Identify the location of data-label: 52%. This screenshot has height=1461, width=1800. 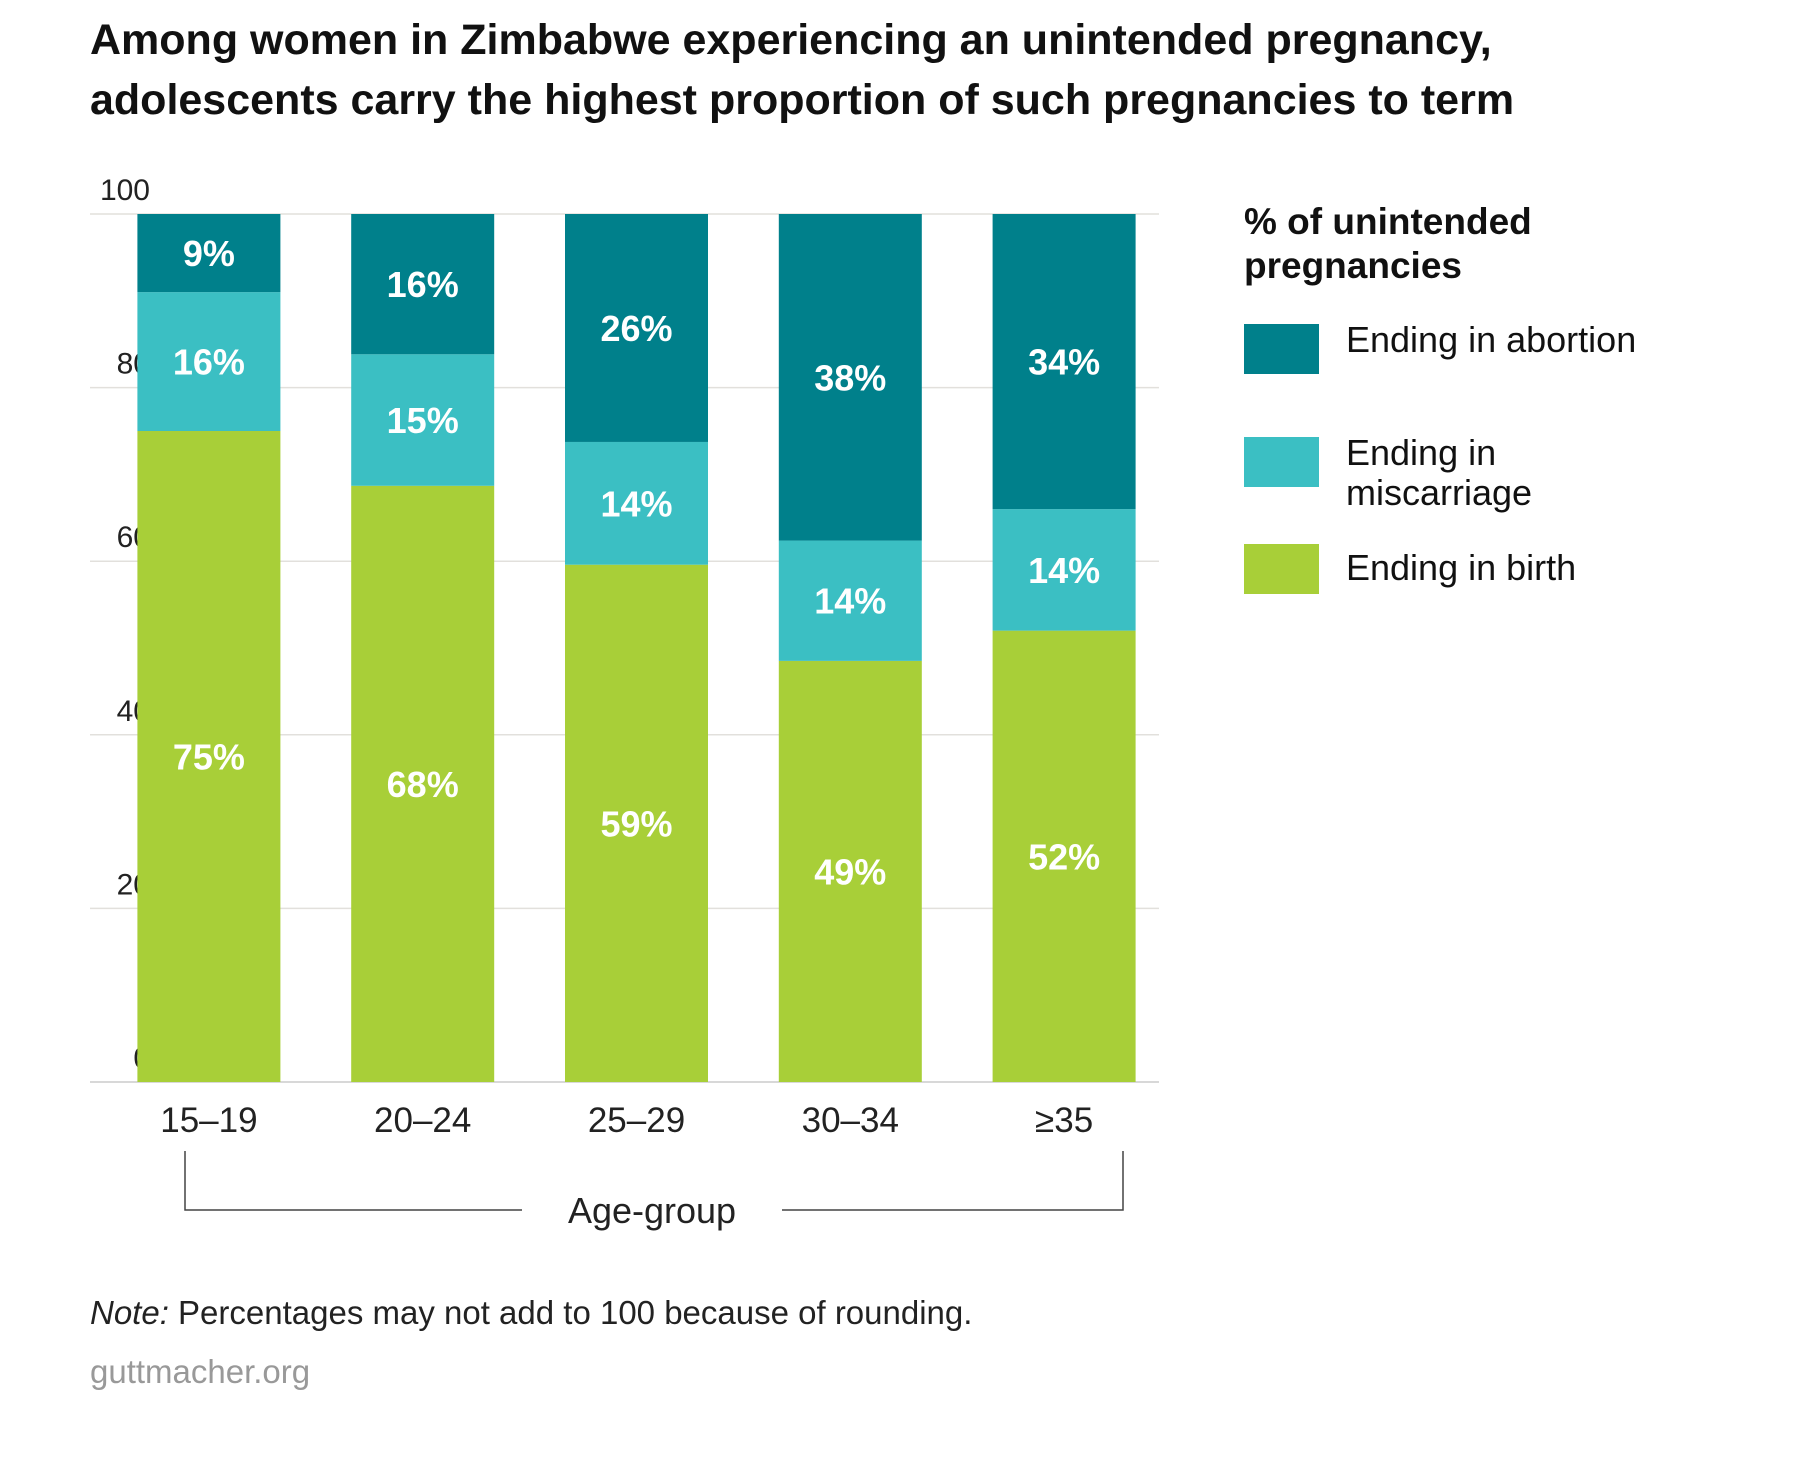
(1064, 856).